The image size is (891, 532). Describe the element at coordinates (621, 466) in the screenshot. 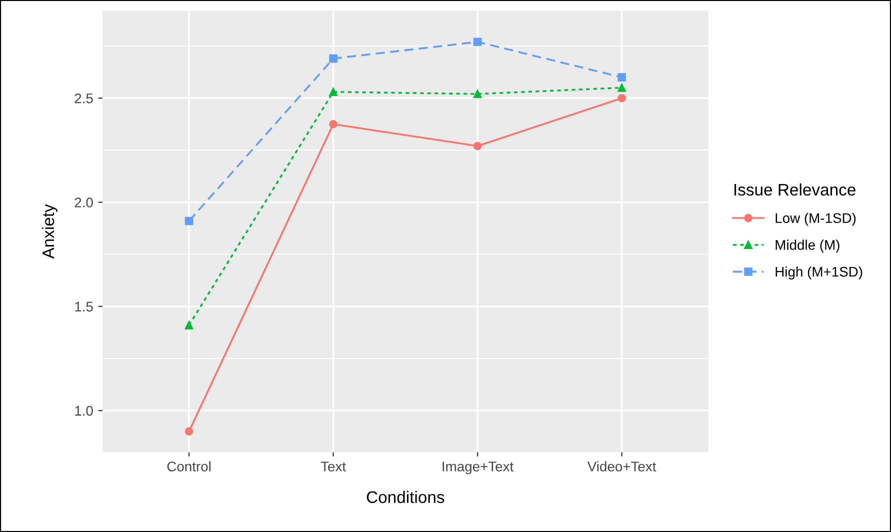

I see `x-tick-label: Video+Text` at that location.